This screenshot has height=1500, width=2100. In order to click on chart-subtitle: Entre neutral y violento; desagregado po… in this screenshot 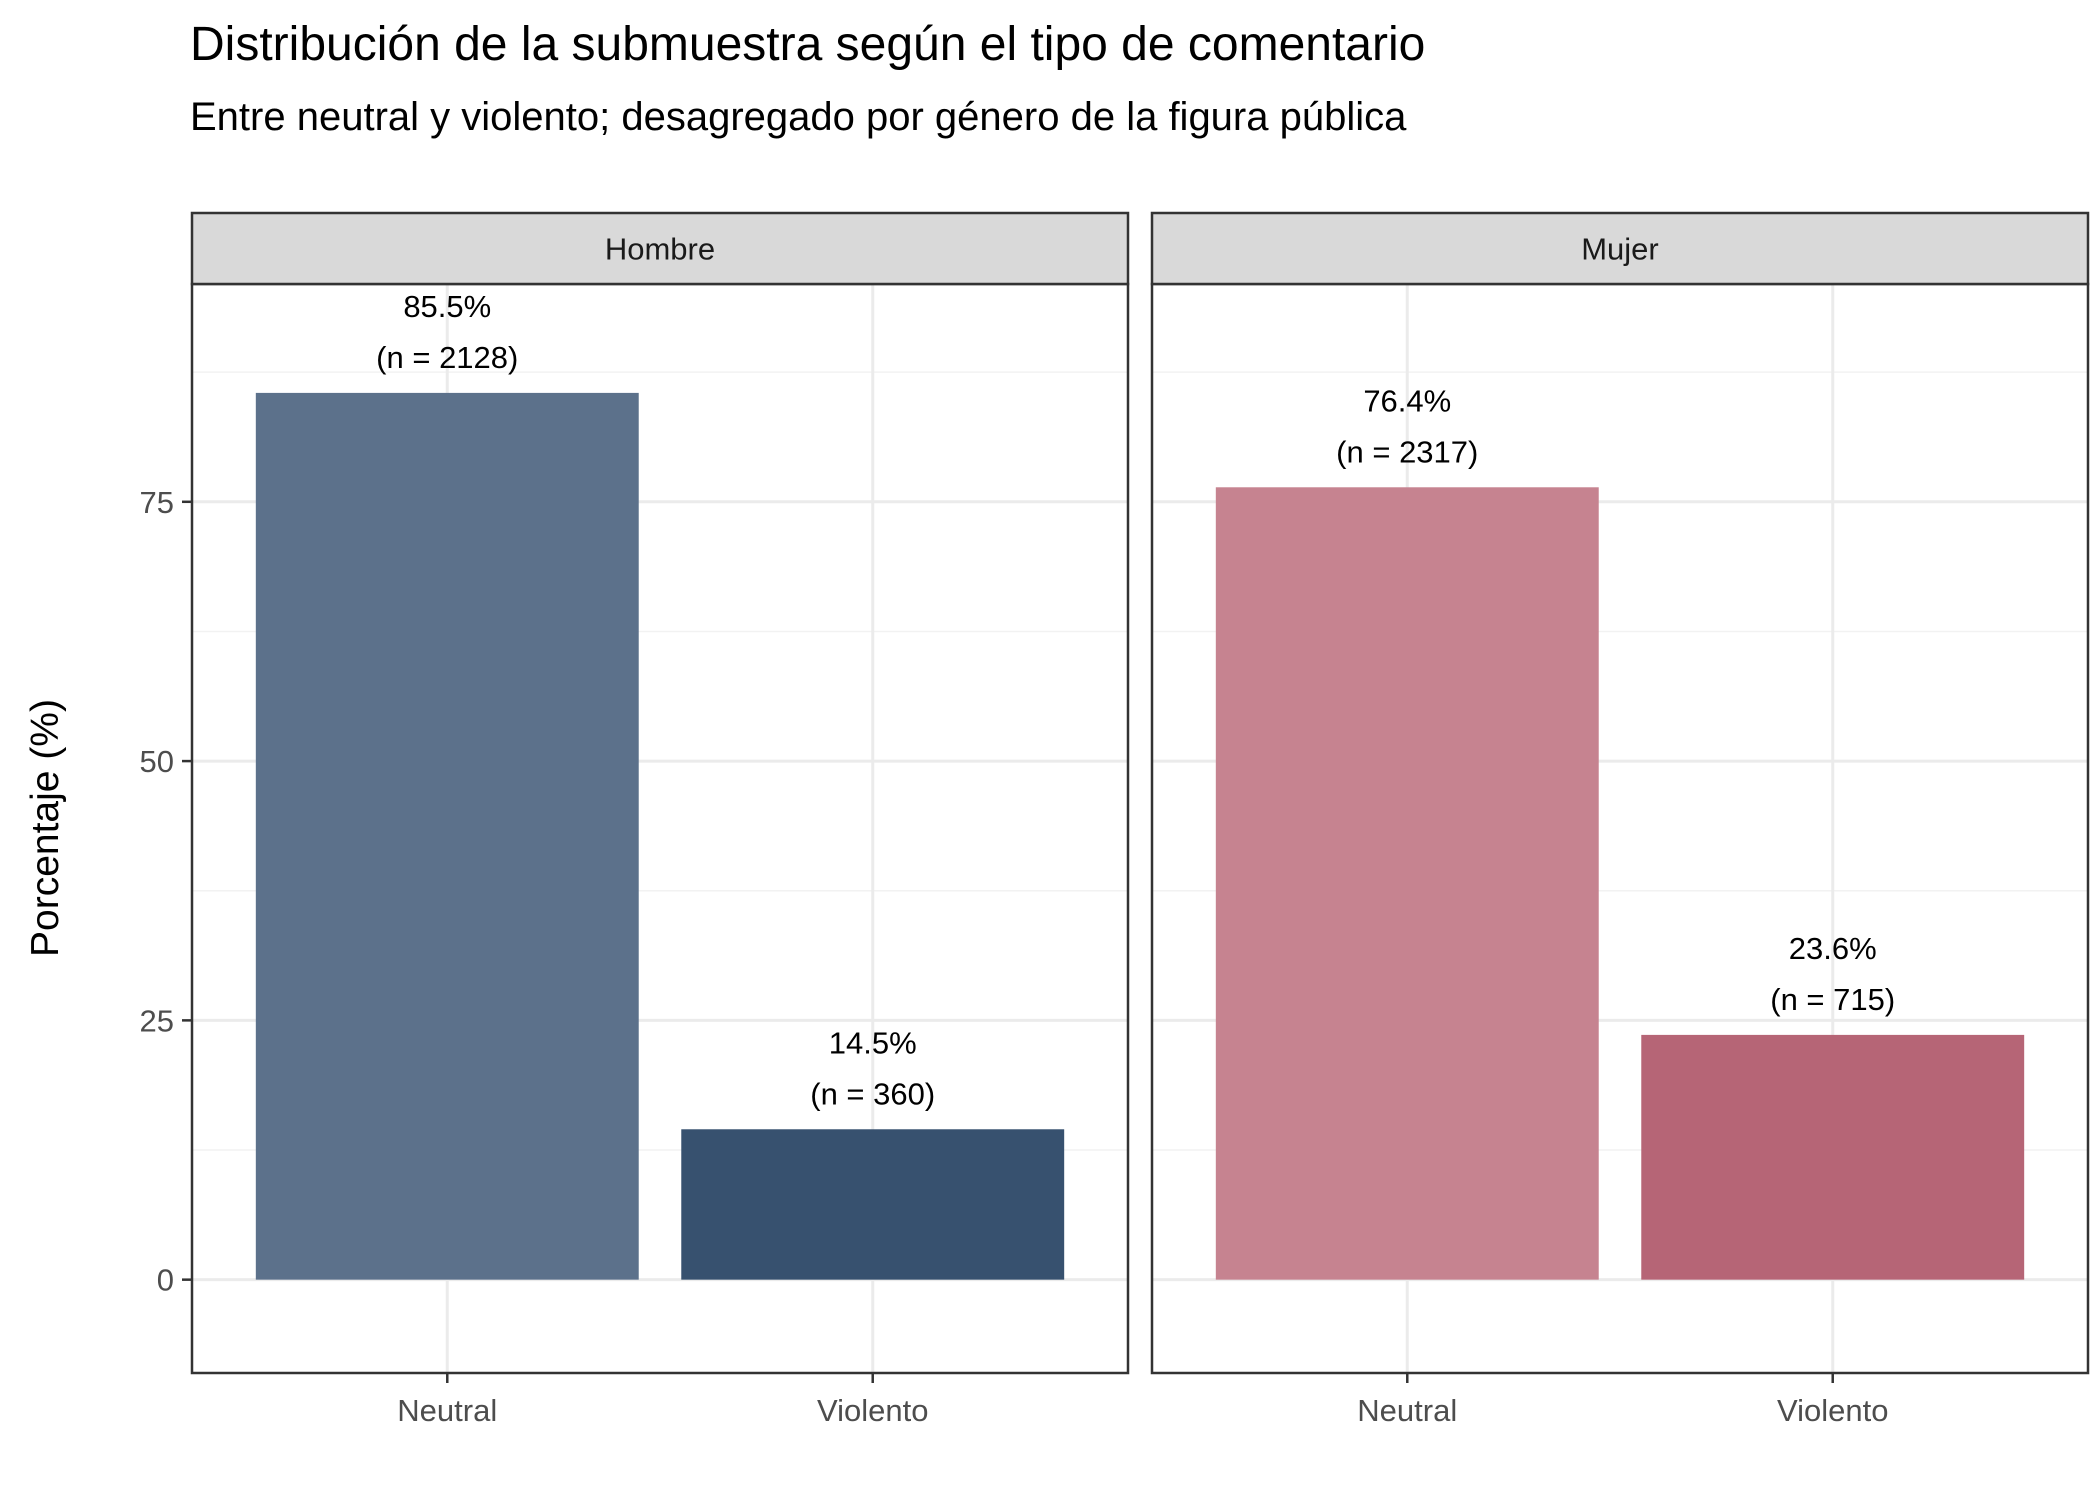, I will do `click(798, 117)`.